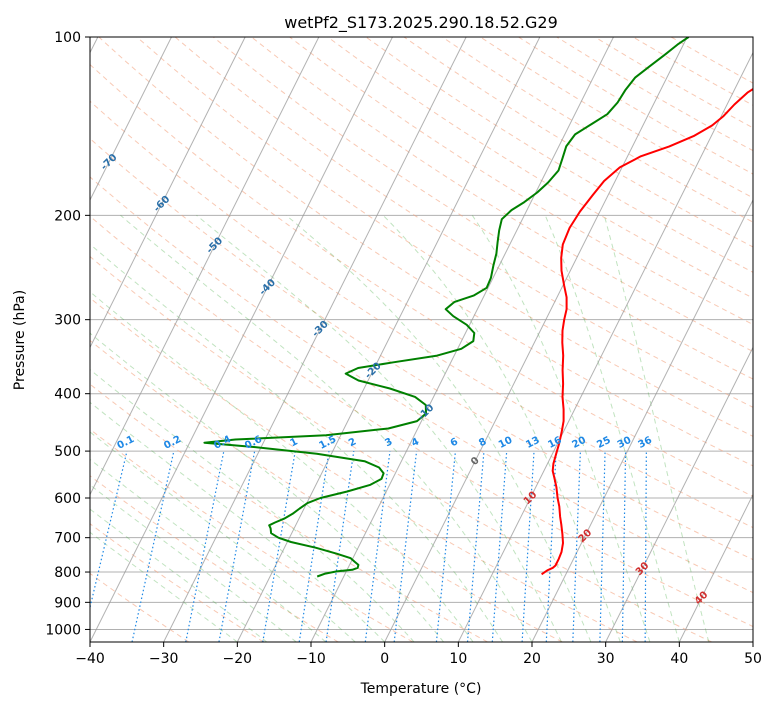  What do you see at coordinates (67, 539) in the screenshot?
I see `y-tick-label: 700` at bounding box center [67, 539].